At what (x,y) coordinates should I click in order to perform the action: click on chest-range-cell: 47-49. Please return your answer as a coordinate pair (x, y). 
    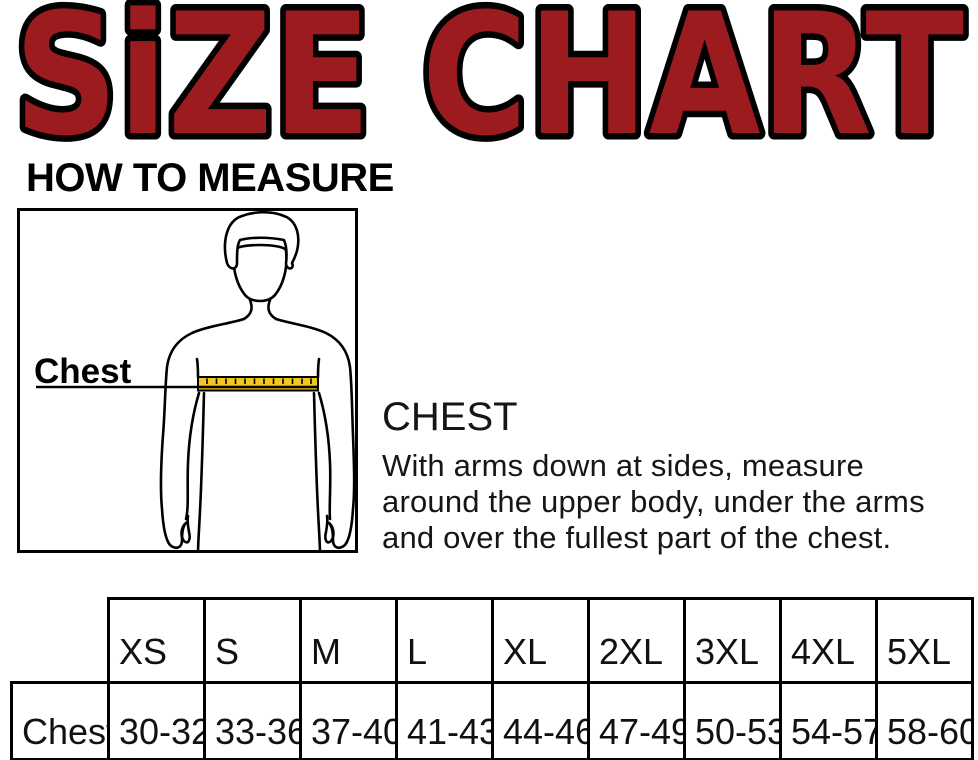
    Looking at the image, I should click on (636, 720).